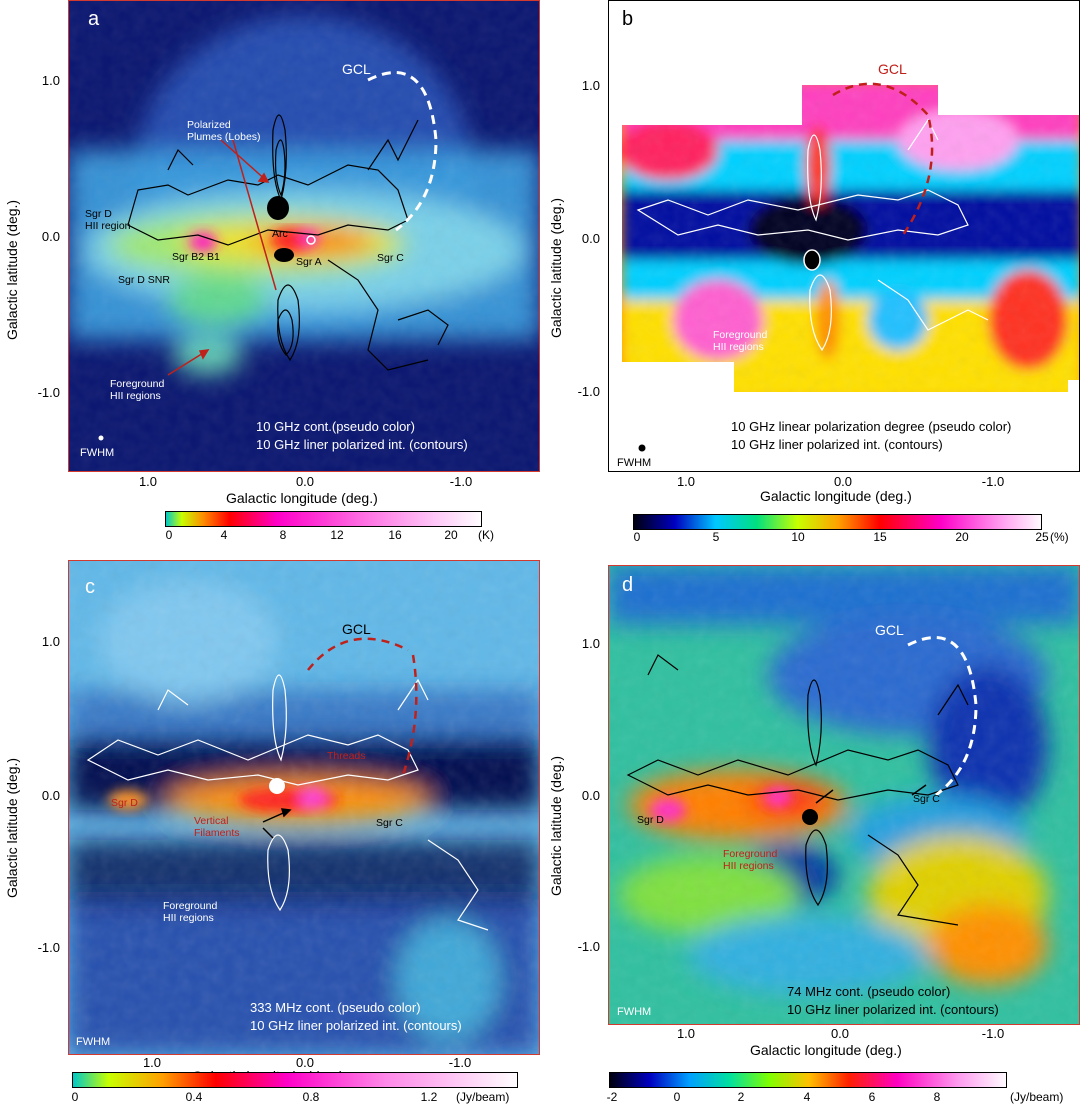  Describe the element at coordinates (590, 795) in the screenshot. I see `d-ytick-2: 0.0` at that location.